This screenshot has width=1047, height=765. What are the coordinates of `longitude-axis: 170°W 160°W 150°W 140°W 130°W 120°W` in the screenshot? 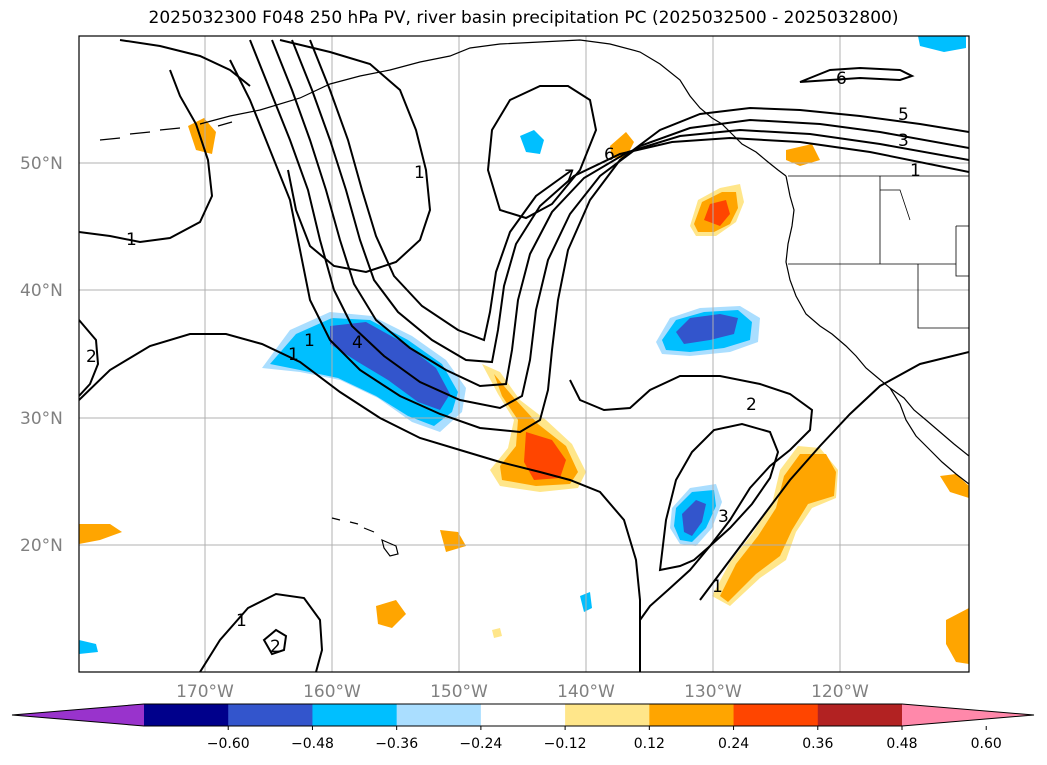 It's located at (522, 692).